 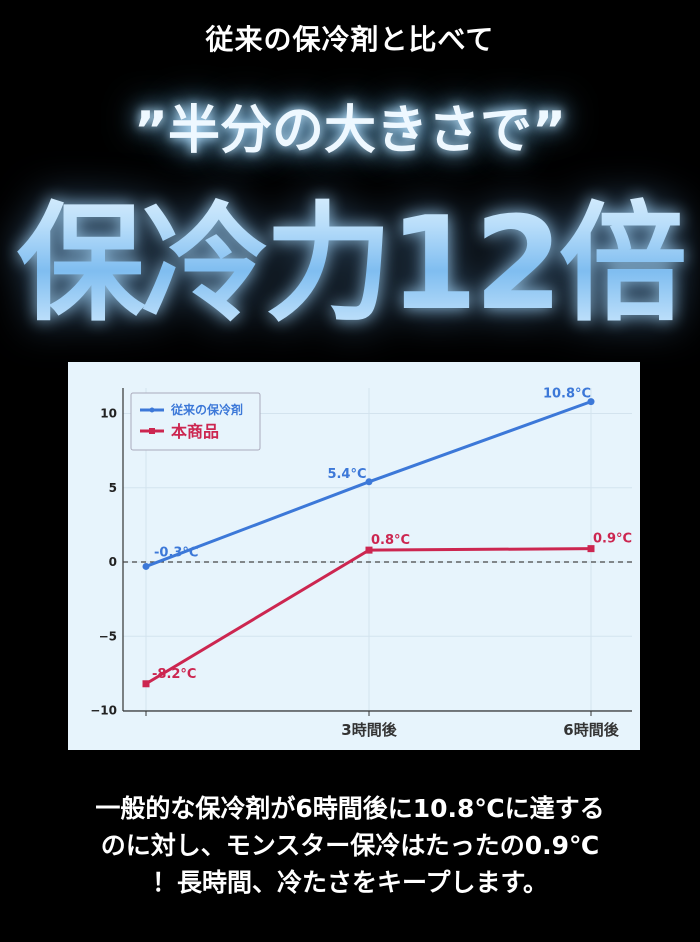 What do you see at coordinates (390, 540) in the screenshot?
I see `data-label: 0.8°C` at bounding box center [390, 540].